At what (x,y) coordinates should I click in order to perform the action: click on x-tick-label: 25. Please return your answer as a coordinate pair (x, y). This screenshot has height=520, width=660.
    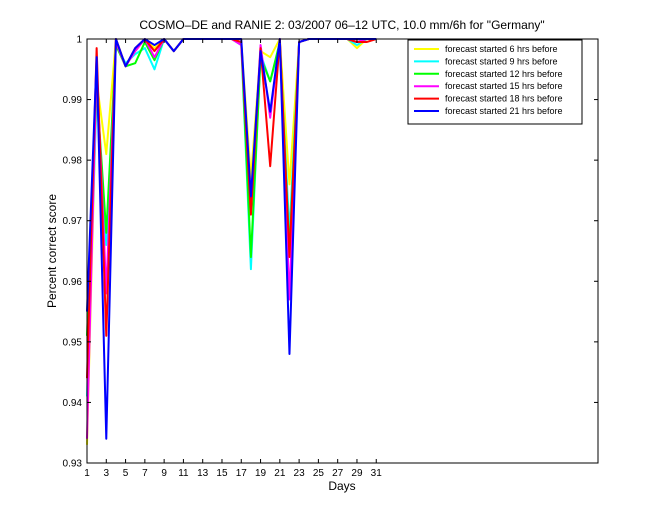
    Looking at the image, I should click on (319, 473).